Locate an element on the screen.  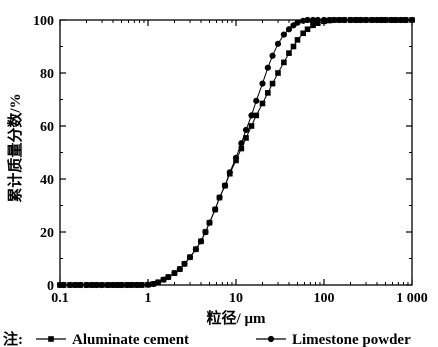
legend: 注: Aluminate cement Limestone powder is located at coordinates (207, 338).